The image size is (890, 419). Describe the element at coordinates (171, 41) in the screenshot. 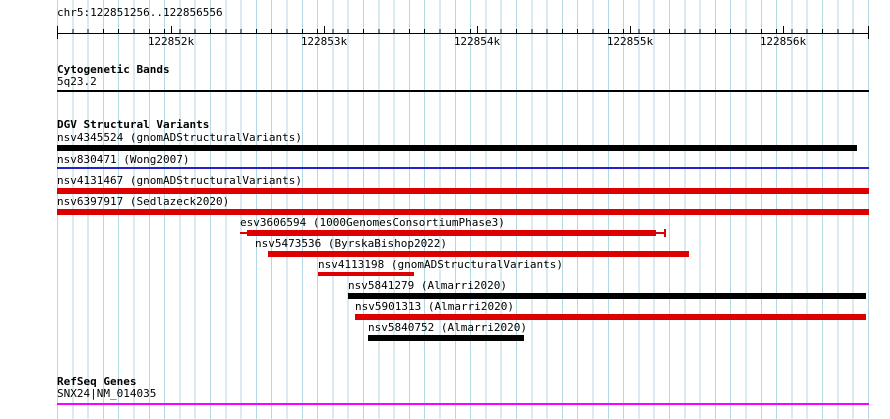

I see `ruler-tick-label: 122852k` at that location.